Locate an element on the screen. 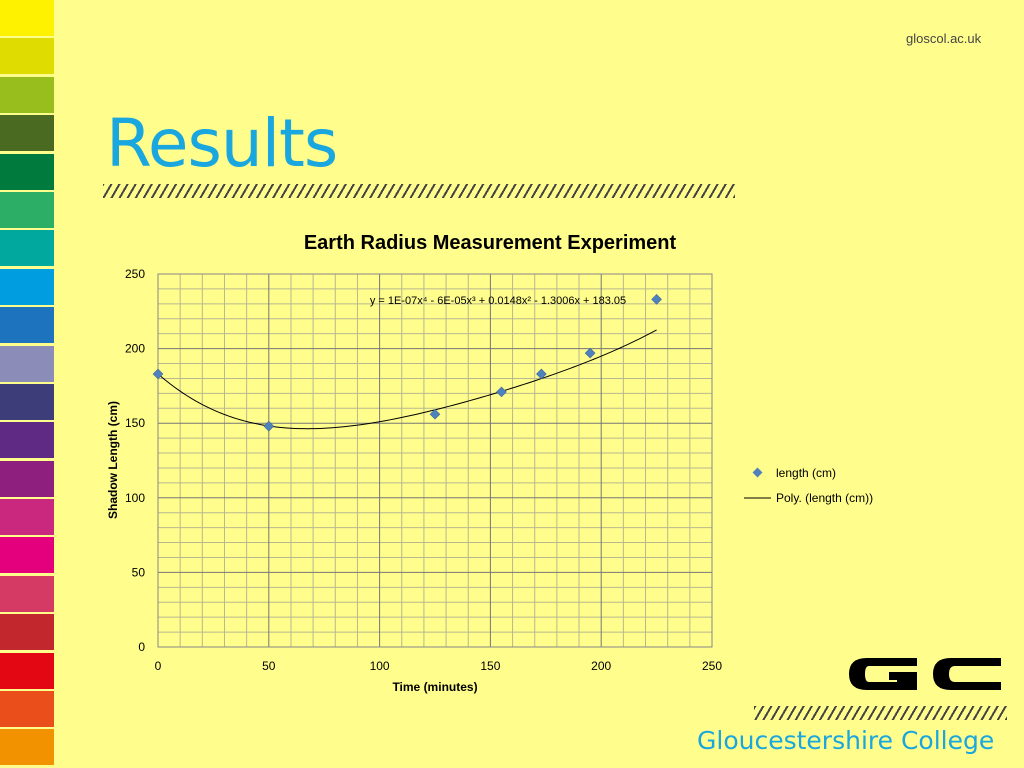 This screenshot has height=768, width=1024. trendline is located at coordinates (407, 379).